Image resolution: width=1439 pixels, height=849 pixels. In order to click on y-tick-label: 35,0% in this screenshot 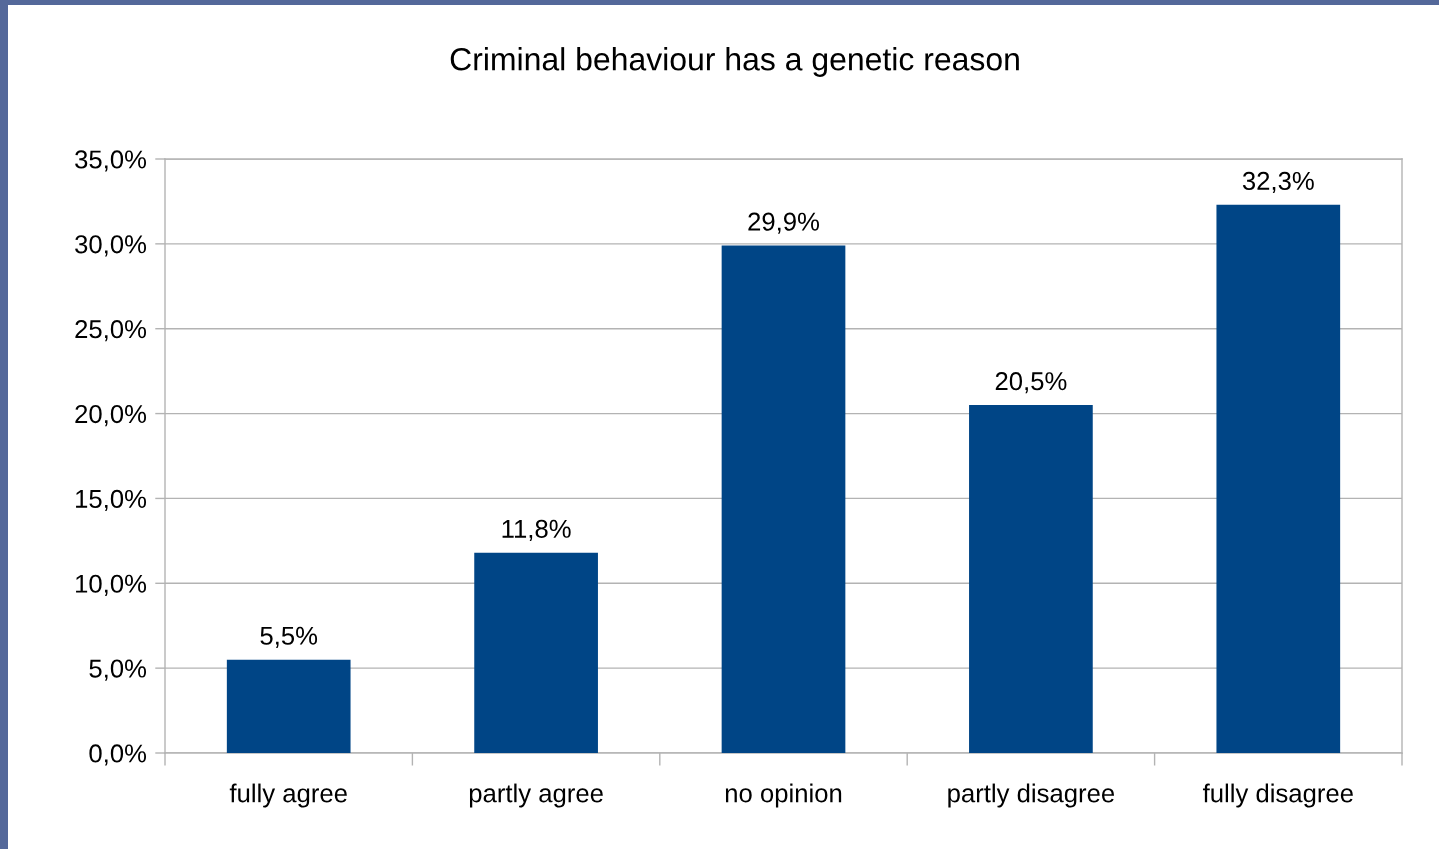, I will do `click(111, 161)`.